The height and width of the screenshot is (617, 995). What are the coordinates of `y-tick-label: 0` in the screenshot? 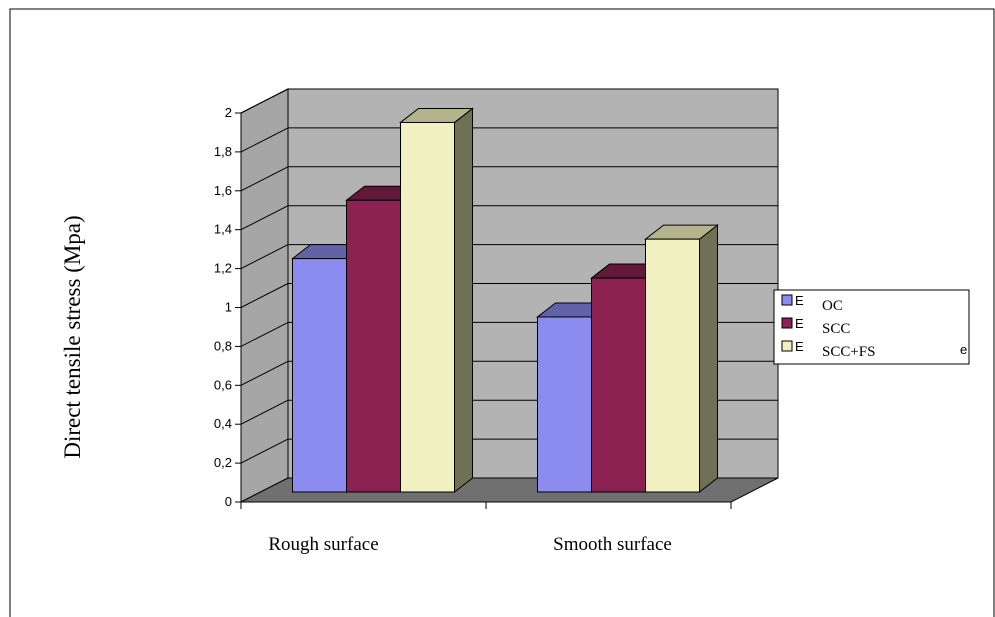 It's located at (228, 501).